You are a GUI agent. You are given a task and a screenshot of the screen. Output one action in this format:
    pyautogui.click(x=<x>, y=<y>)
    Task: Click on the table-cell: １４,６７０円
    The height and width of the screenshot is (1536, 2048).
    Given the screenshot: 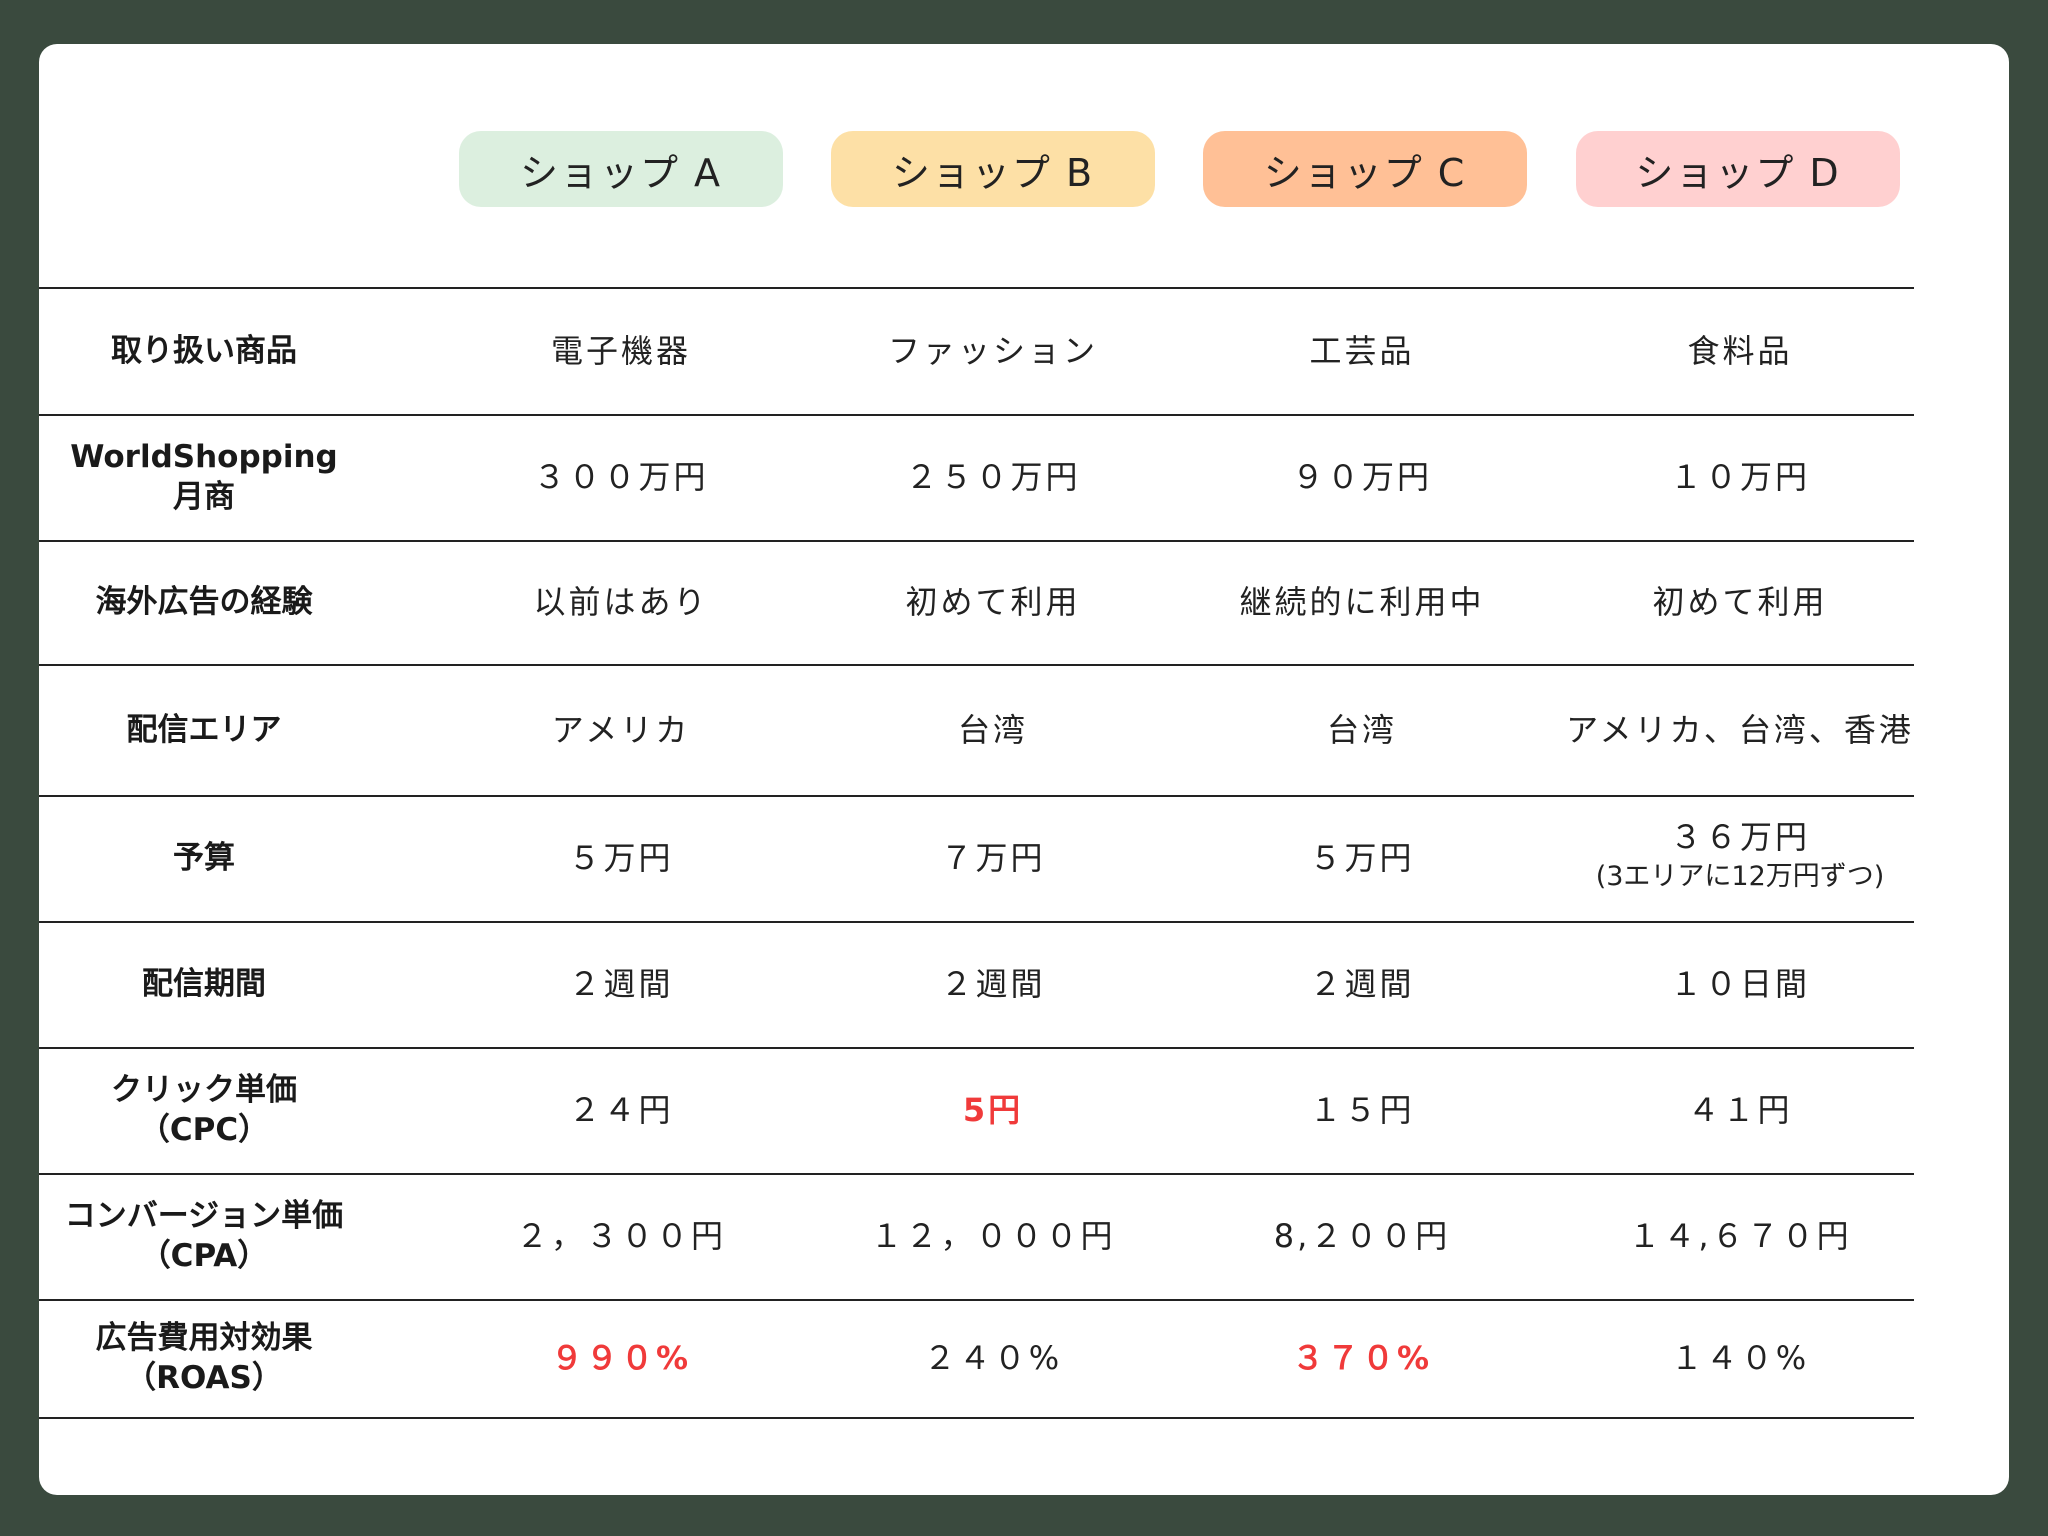 What is the action you would take?
    pyautogui.click(x=1740, y=1236)
    